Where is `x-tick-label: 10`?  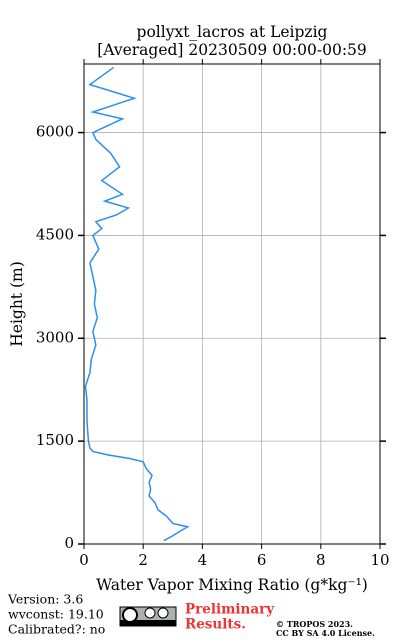
x-tick-label: 10 is located at coordinates (379, 560).